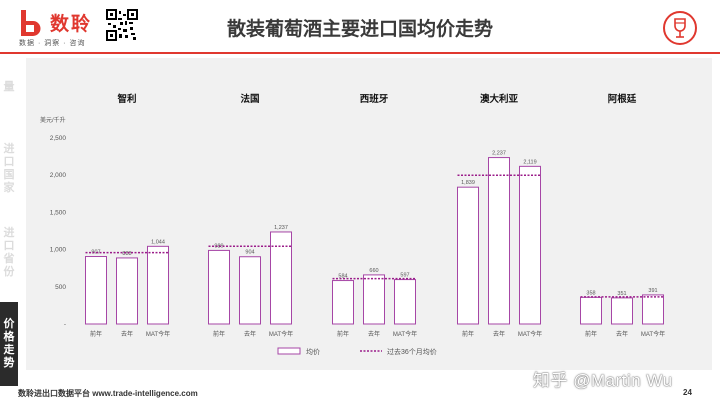 This screenshot has height=405, width=720. Describe the element at coordinates (622, 99) in the screenshot. I see `country-title: 阿根廷` at that location.